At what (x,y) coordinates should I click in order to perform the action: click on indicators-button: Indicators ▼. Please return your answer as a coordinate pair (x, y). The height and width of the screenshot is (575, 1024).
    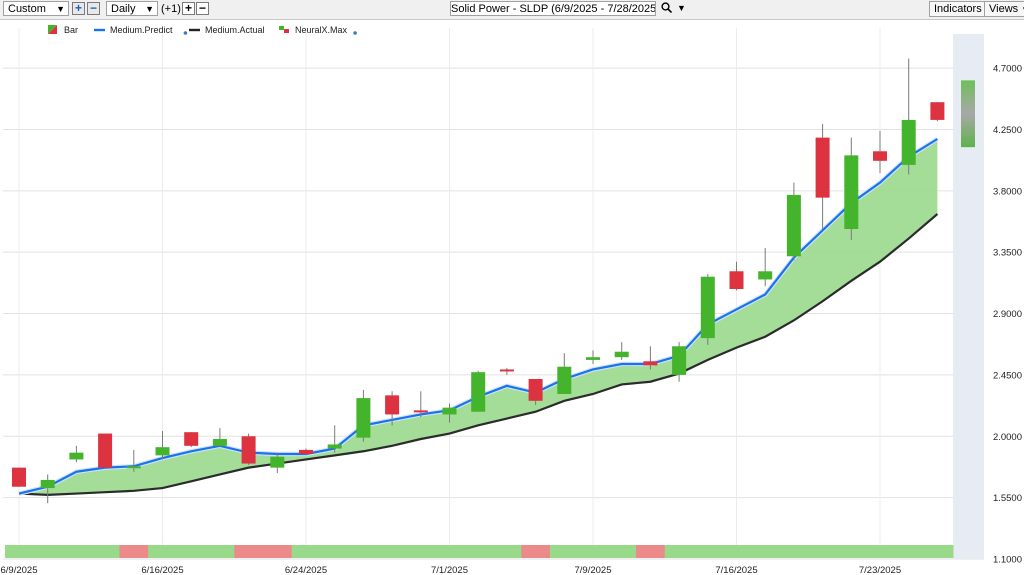
    Looking at the image, I should click on (963, 9).